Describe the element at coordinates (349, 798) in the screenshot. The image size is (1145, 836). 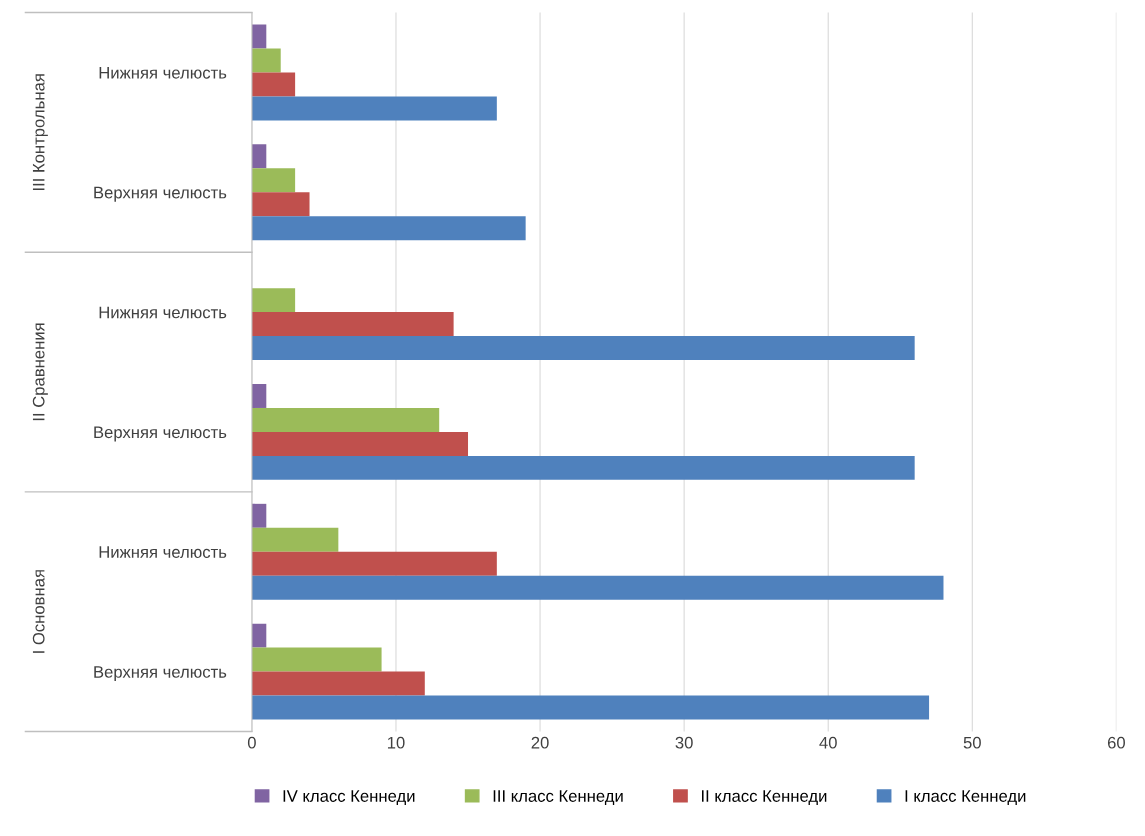
I see `legend-label: IV класс Кеннеди` at that location.